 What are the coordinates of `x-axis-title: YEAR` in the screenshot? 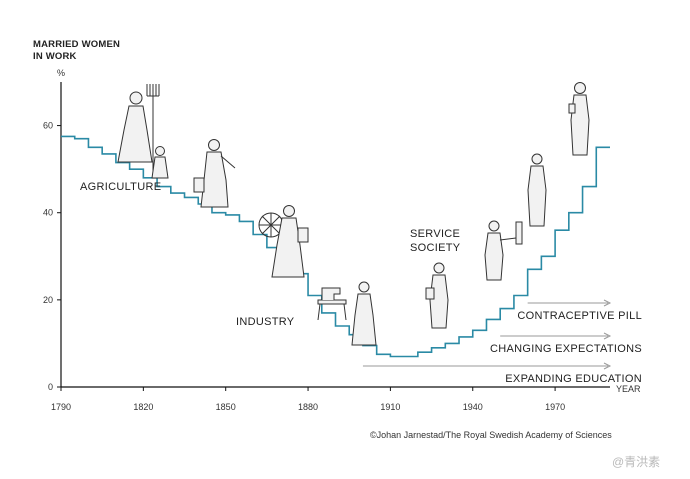 It's located at (628, 389).